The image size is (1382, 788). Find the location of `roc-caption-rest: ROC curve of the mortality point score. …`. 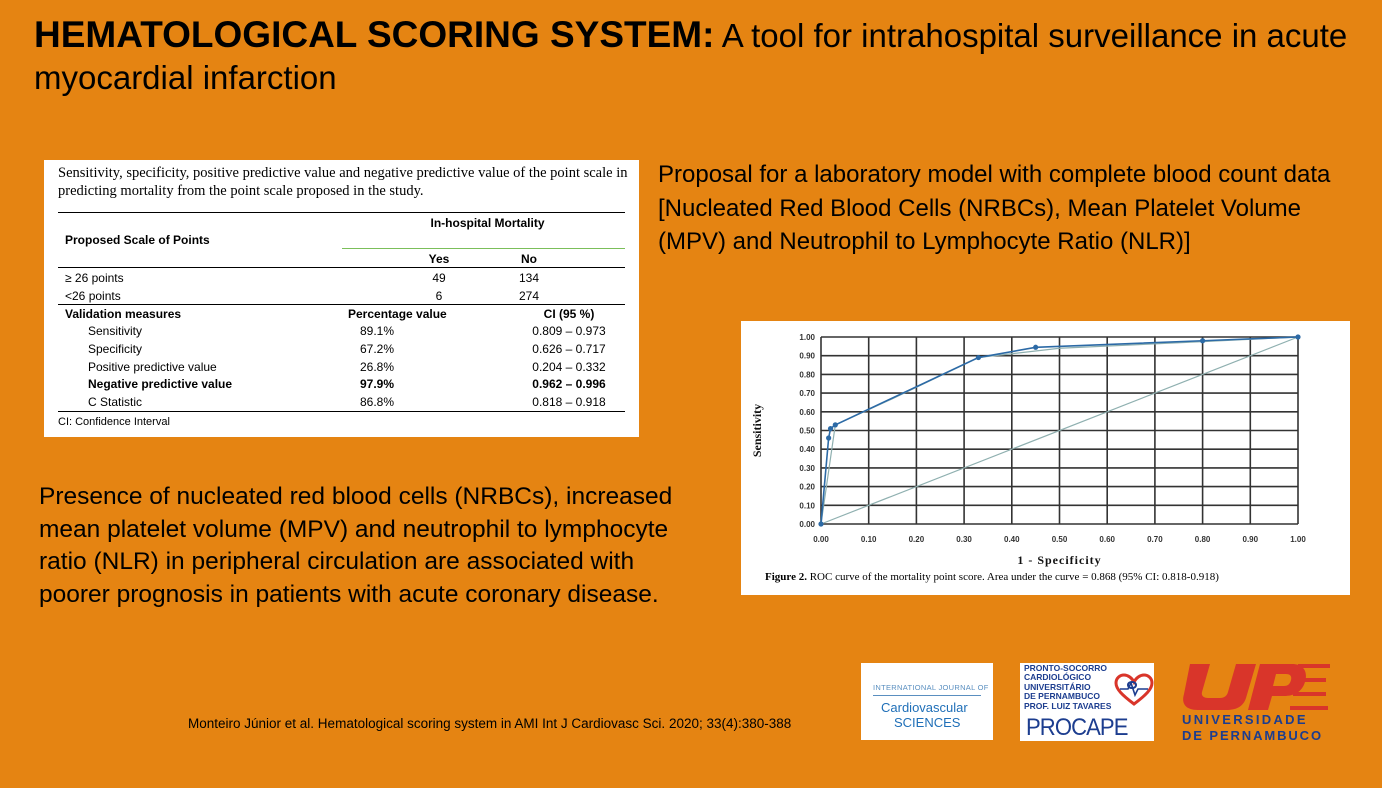

roc-caption-rest: ROC curve of the mortality point score. … is located at coordinates (1012, 577).